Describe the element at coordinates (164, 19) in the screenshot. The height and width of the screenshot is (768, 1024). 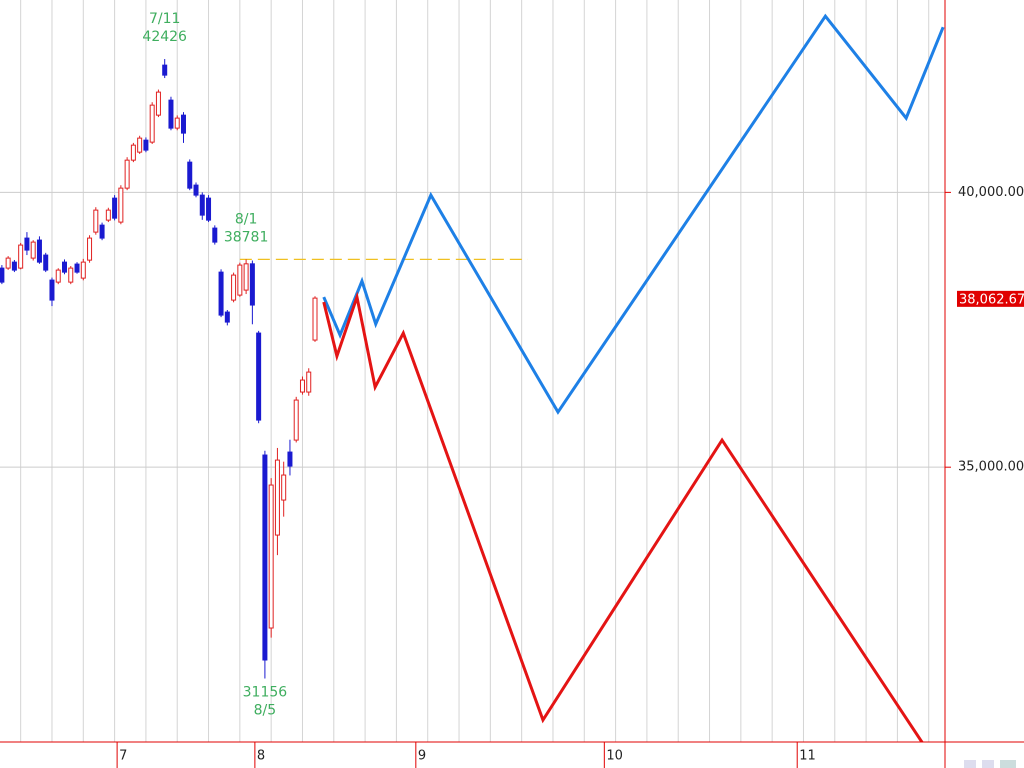
I see `annotation-date: 7/11` at that location.